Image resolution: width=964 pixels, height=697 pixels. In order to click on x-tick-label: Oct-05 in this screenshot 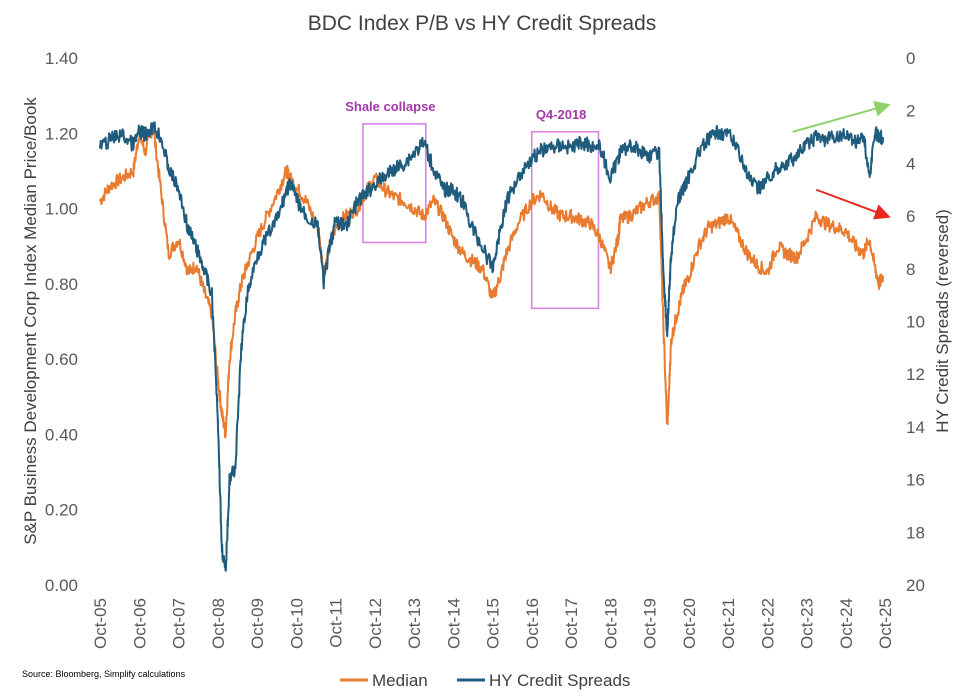, I will do `click(100, 623)`.